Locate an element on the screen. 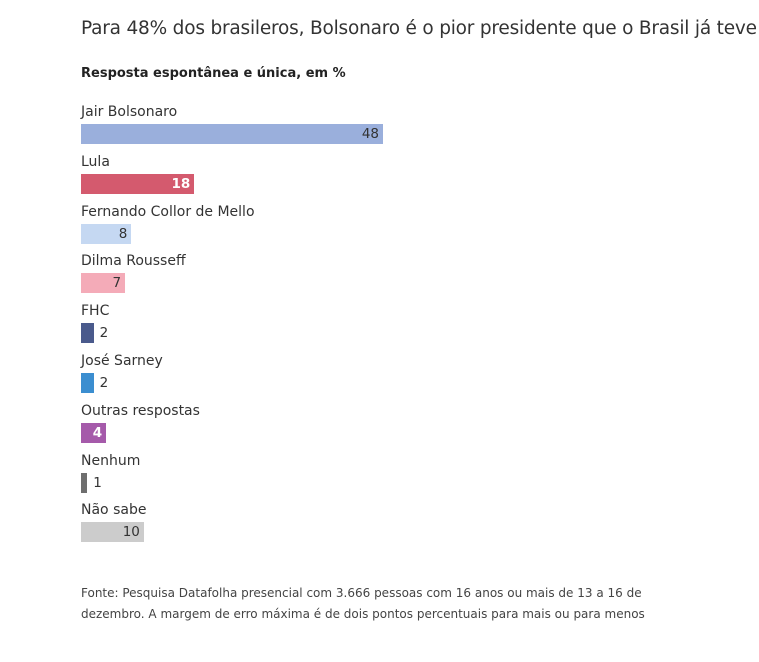 This screenshot has height=662, width=759. bar-value-label: 8 is located at coordinates (123, 233).